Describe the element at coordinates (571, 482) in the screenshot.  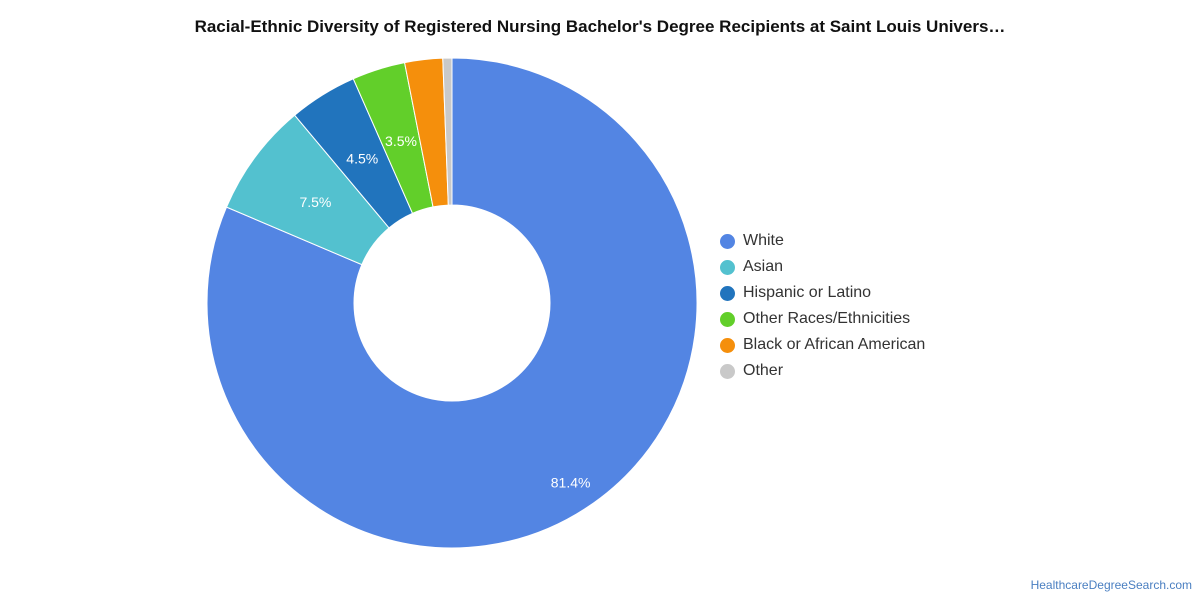
I see `data-label-white: 81.4%` at that location.